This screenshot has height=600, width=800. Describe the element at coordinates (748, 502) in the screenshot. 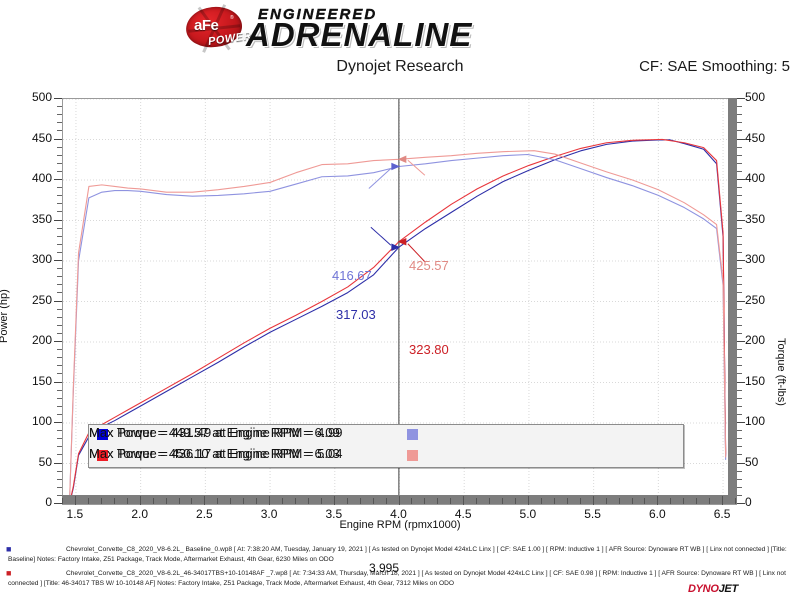

I see `y-tick-right-0: 0` at that location.